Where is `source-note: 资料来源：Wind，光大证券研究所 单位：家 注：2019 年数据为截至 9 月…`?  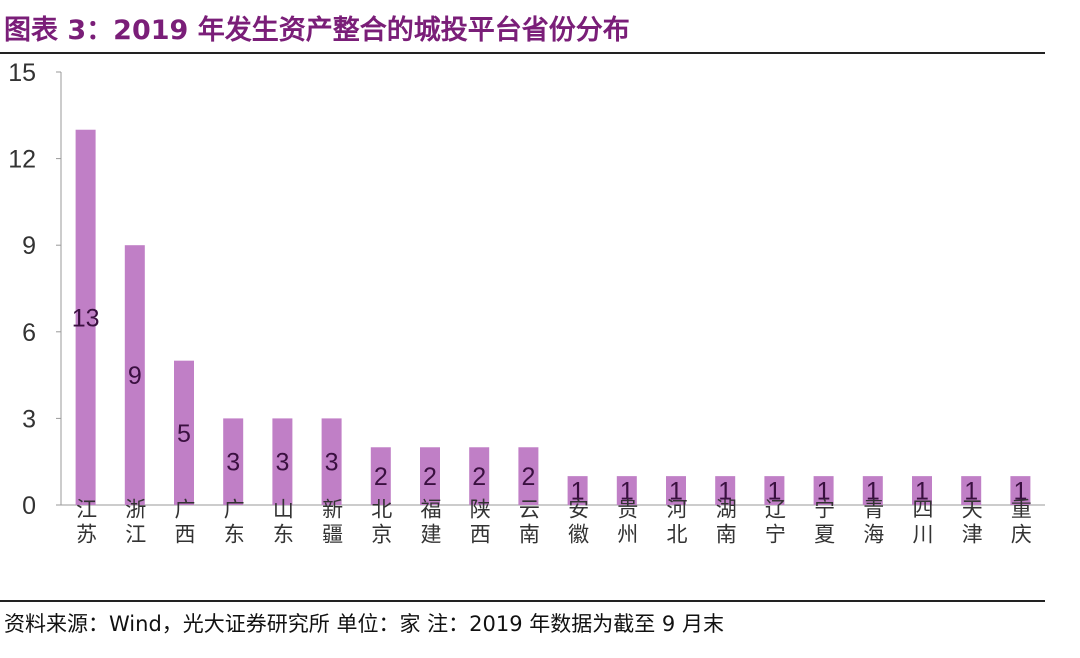 source-note: 资料来源：Wind，光大证券研究所 单位：家 注：2019 年数据为截至 9 月… is located at coordinates (364, 624).